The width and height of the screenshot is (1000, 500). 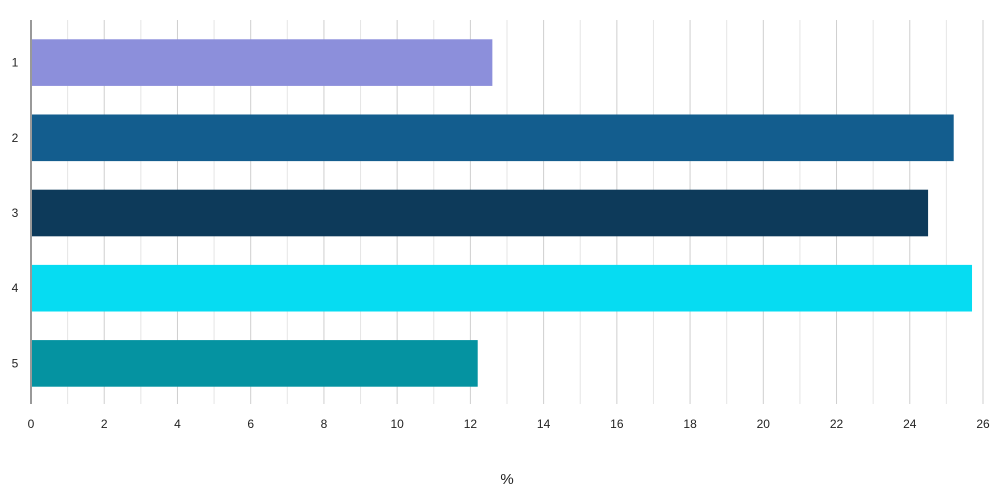 I want to click on y-tick-label: 1, so click(x=15, y=63).